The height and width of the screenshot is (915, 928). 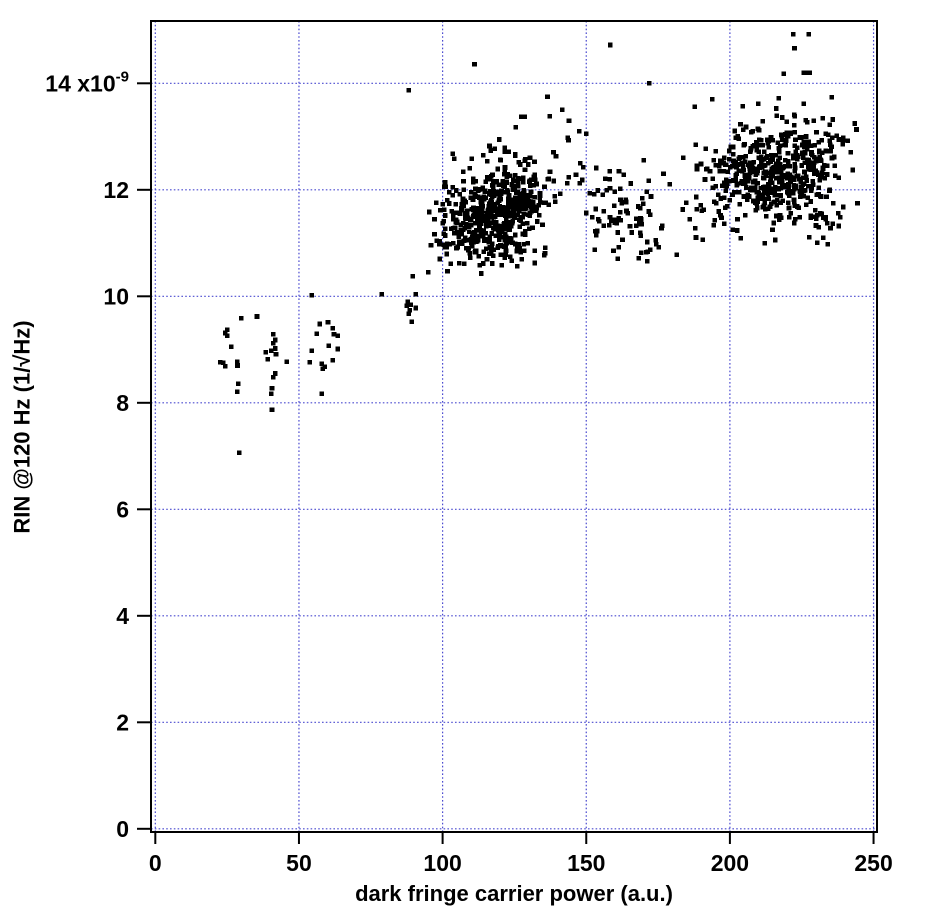 I want to click on x-axis-title: dark fringe carrier power (a.u.), so click(x=514, y=893).